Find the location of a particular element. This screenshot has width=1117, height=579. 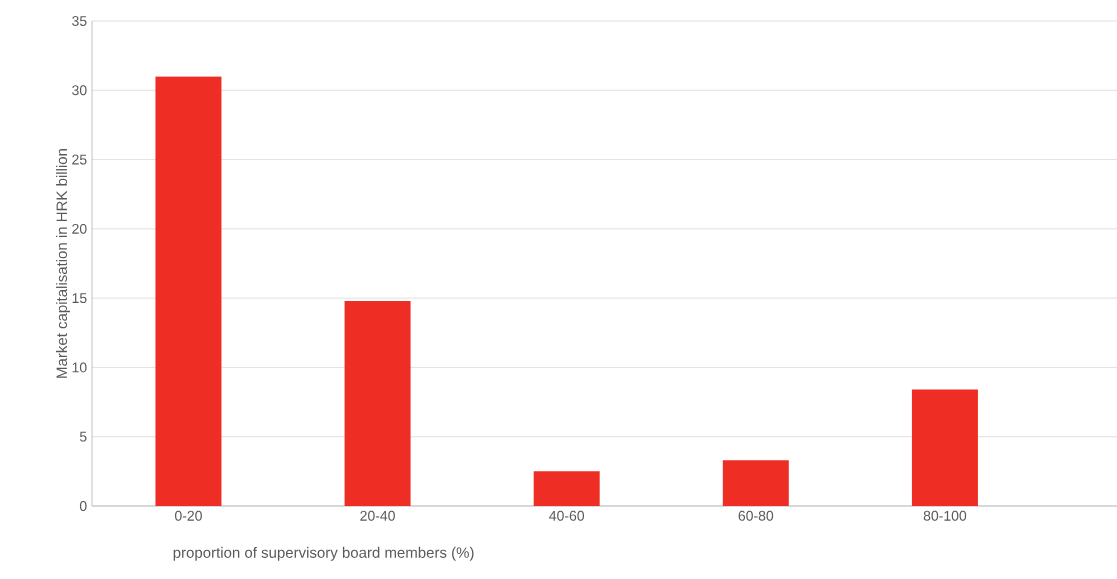

y-tick-label: 30 is located at coordinates (79, 90).